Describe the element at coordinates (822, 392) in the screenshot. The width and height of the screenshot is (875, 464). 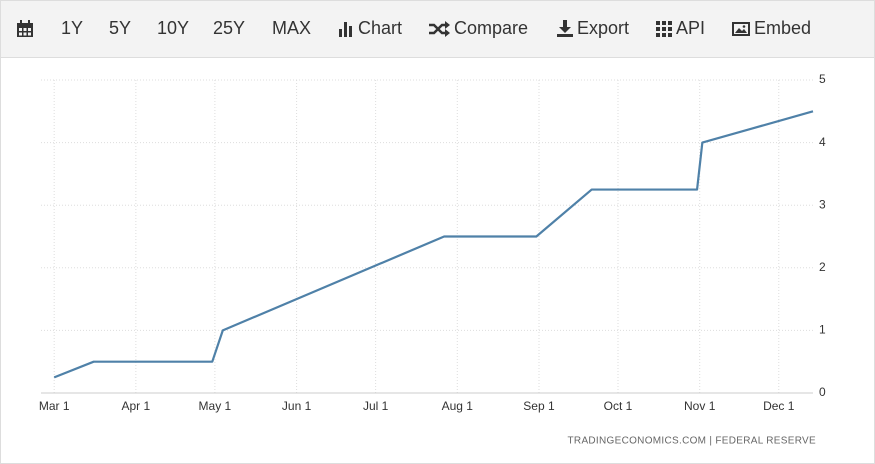
I see `y-tick-label: 0` at that location.